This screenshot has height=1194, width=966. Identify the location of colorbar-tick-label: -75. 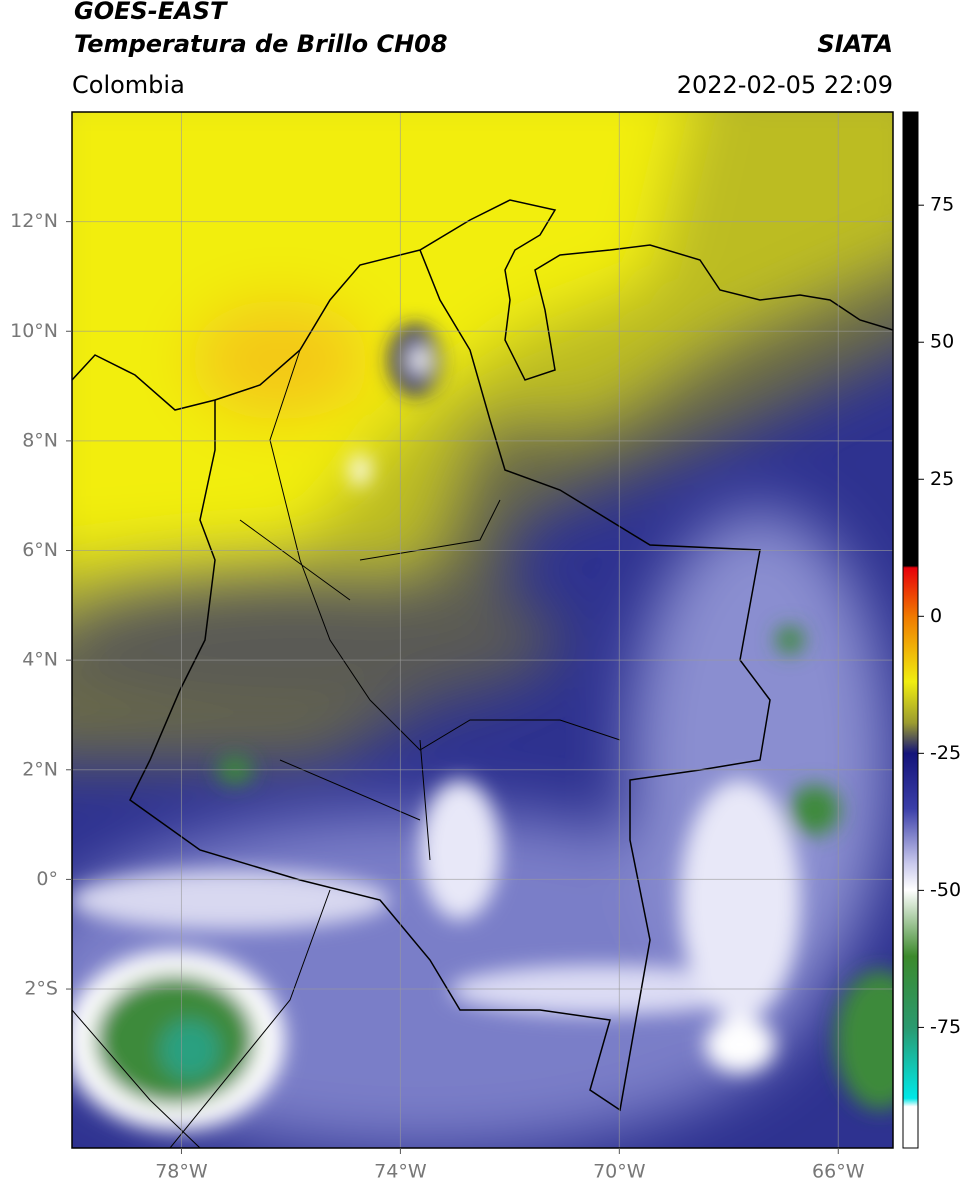
(945, 1027).